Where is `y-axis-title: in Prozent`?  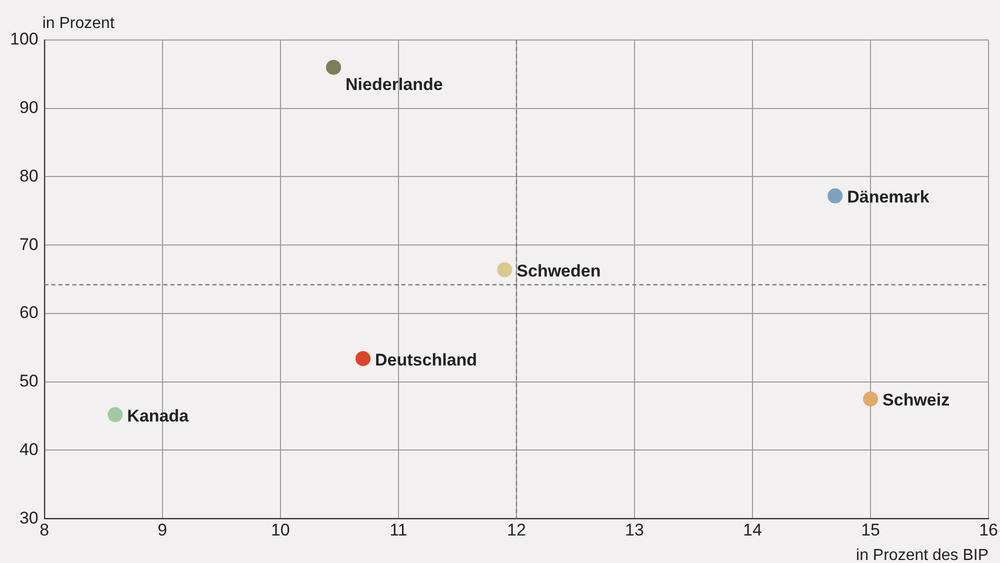 y-axis-title: in Prozent is located at coordinates (78, 23).